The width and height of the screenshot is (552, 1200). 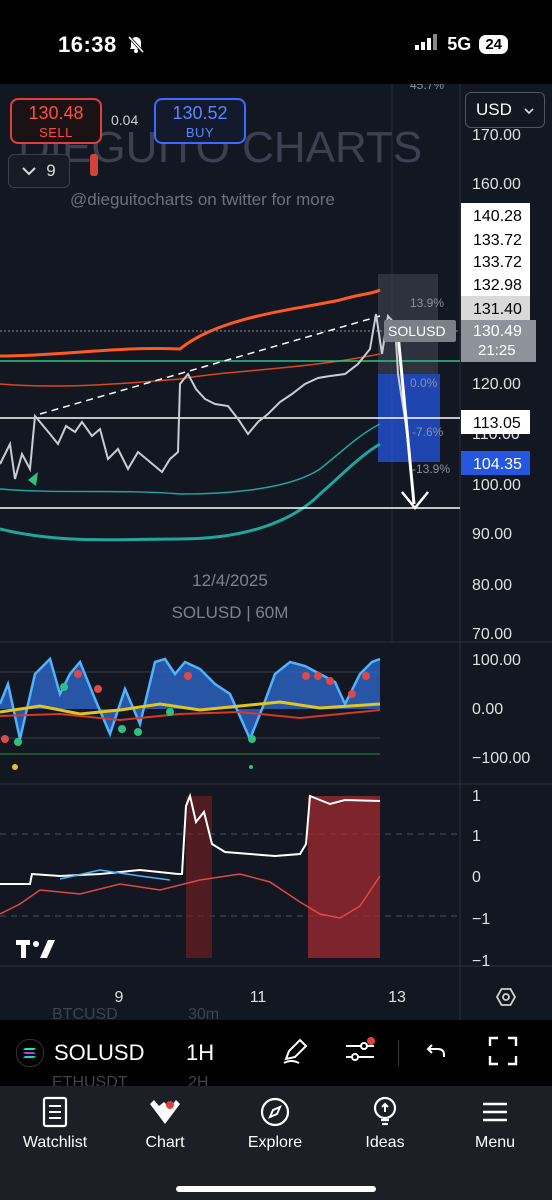 What do you see at coordinates (200, 1053) in the screenshot?
I see `timeframe-selector: 1H` at bounding box center [200, 1053].